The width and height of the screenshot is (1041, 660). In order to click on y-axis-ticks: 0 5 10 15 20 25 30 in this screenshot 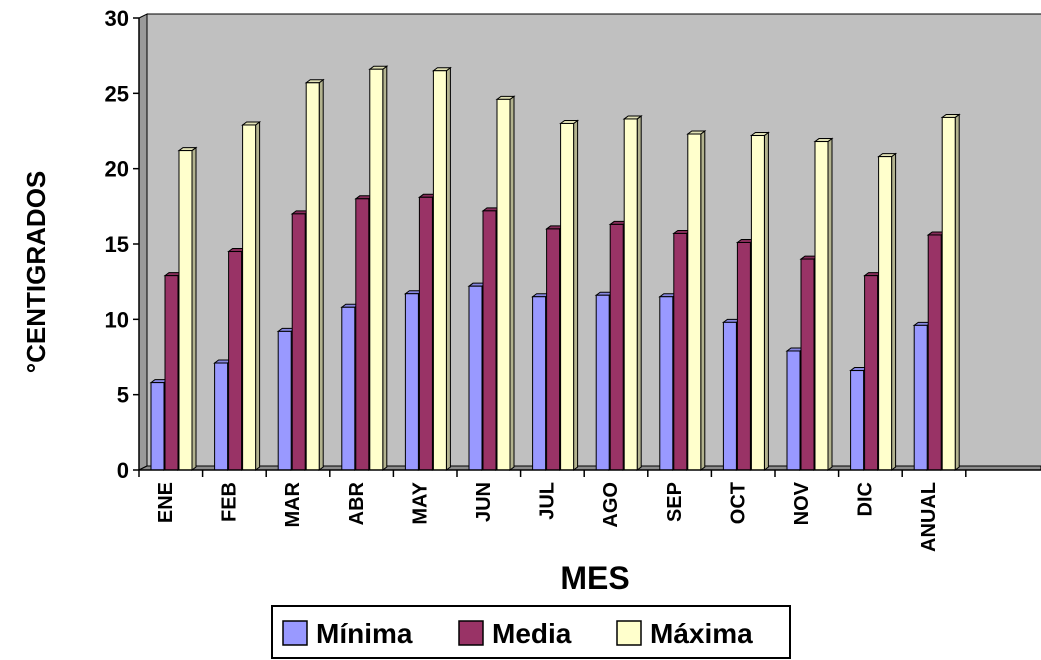, I will do `click(122, 244)`.